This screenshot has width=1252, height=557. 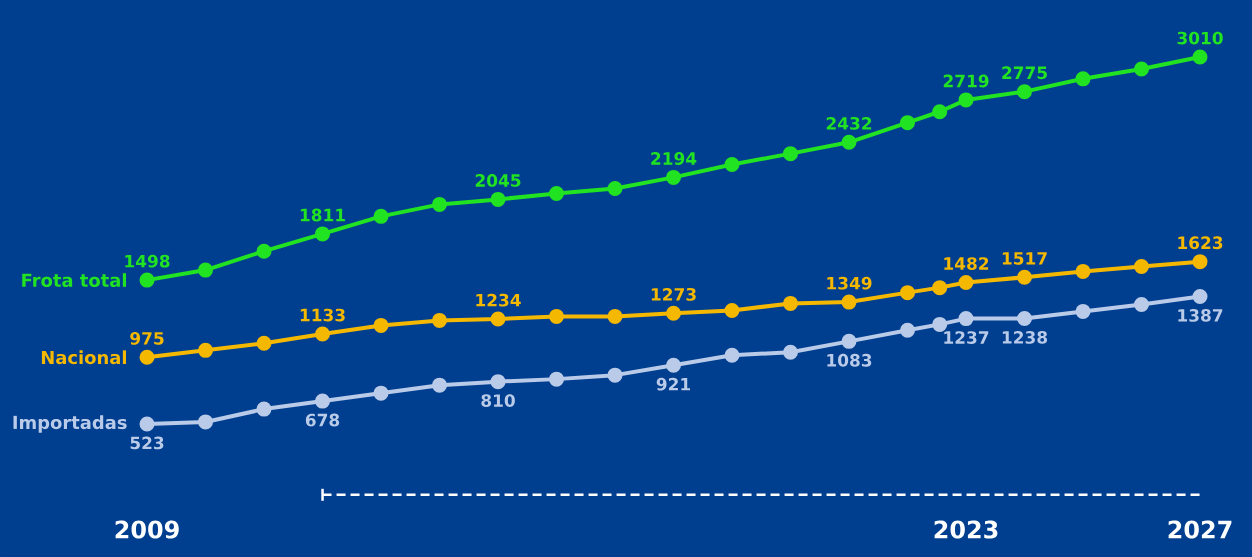 I want to click on data-label: 1234, so click(x=498, y=300).